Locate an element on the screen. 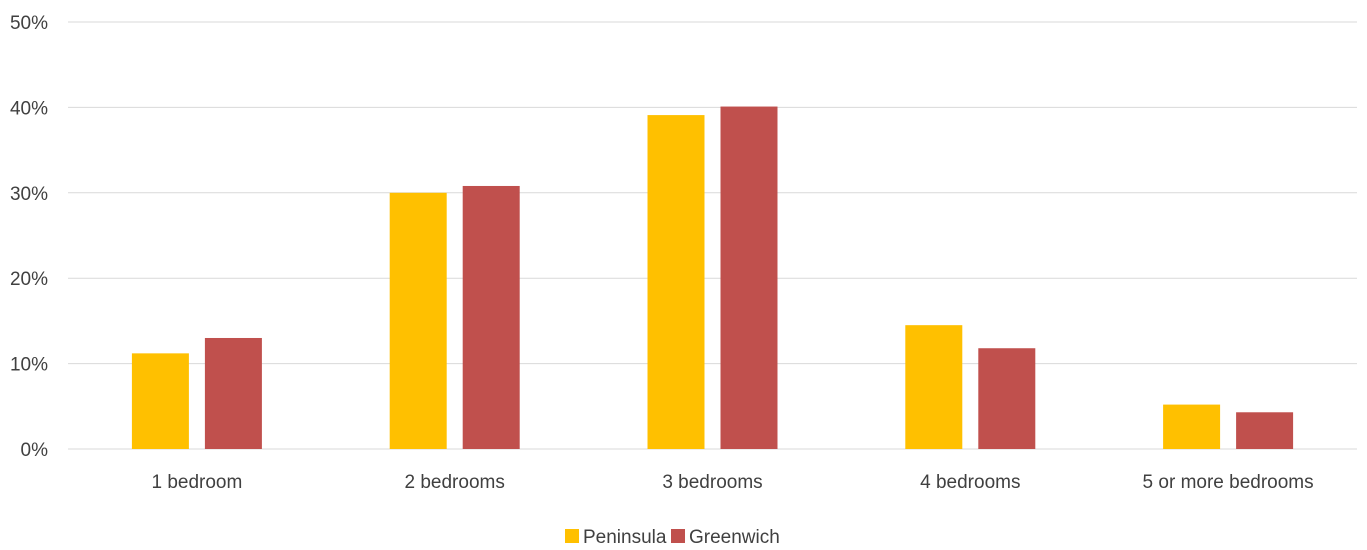 The width and height of the screenshot is (1367, 550). y-tick-label: 20% is located at coordinates (29, 279).